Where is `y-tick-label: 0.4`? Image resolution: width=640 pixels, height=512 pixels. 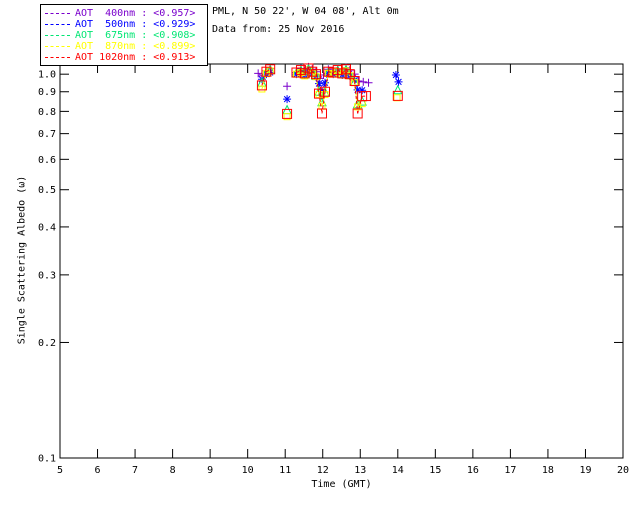 y-tick-label: 0.4 is located at coordinates (47, 227).